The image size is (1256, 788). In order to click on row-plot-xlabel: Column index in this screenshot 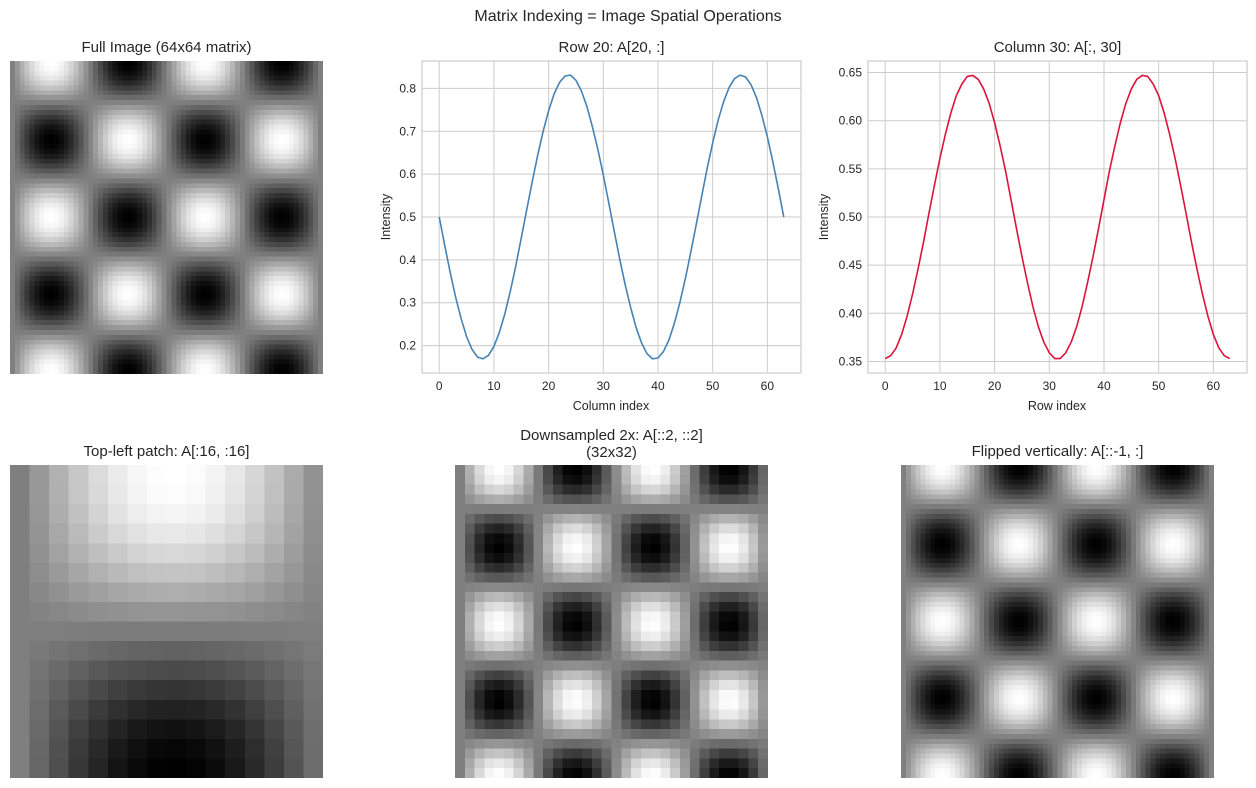, I will do `click(611, 406)`.